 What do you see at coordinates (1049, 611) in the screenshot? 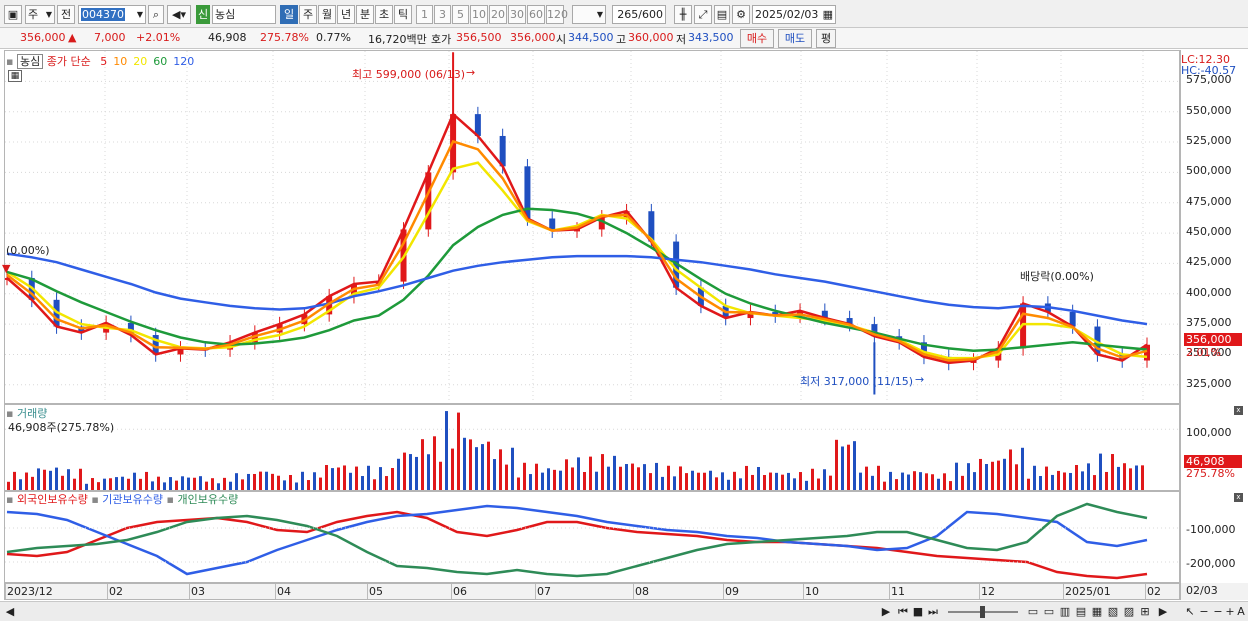
I see `tool-icon-2: ▭` at bounding box center [1049, 611].